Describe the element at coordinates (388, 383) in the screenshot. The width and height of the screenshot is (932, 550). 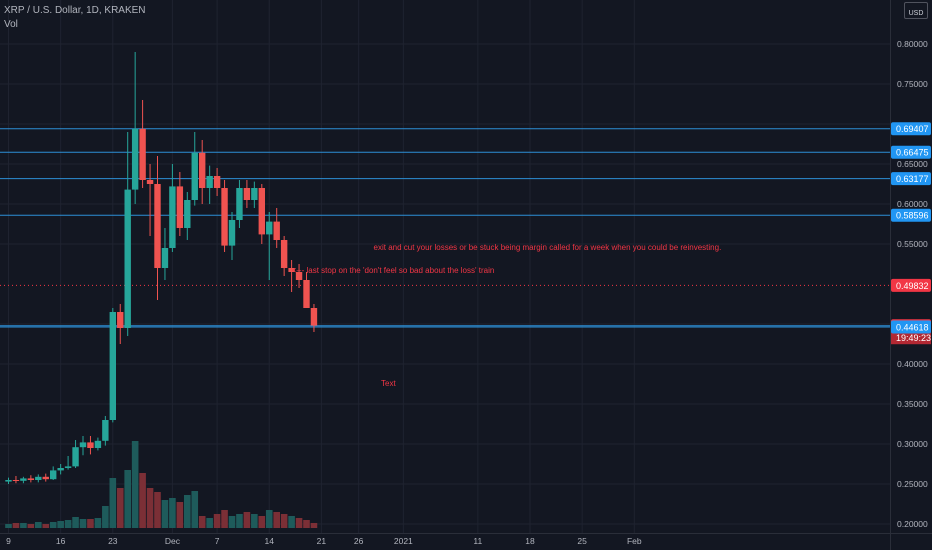
I see `text-note: Text` at that location.